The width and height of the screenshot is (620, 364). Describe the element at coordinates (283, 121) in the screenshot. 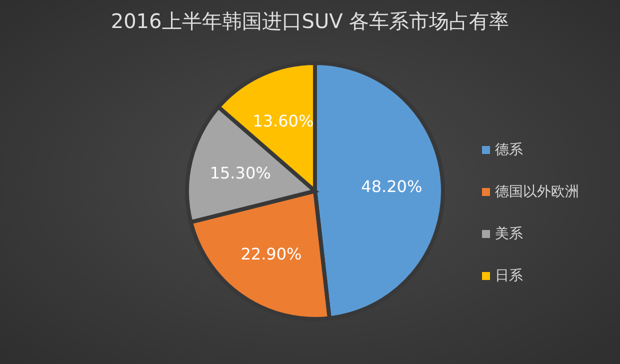

I see `data-label: 13.60%` at that location.